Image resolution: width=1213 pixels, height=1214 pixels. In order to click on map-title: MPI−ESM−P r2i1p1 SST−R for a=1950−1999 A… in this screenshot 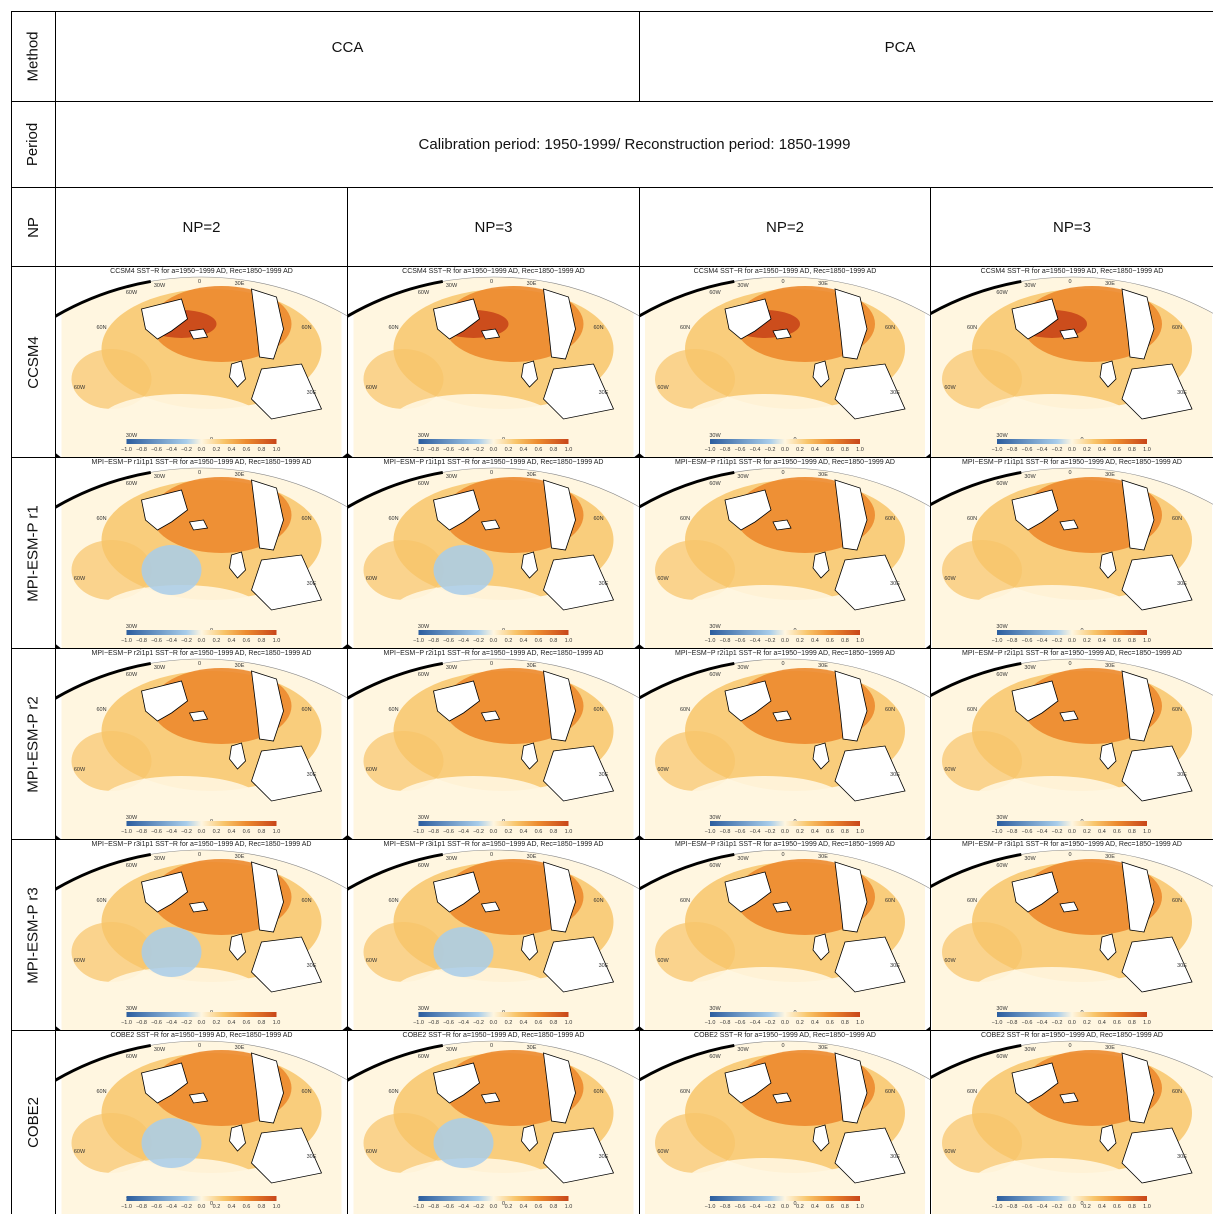, I will do `click(785, 653)`.